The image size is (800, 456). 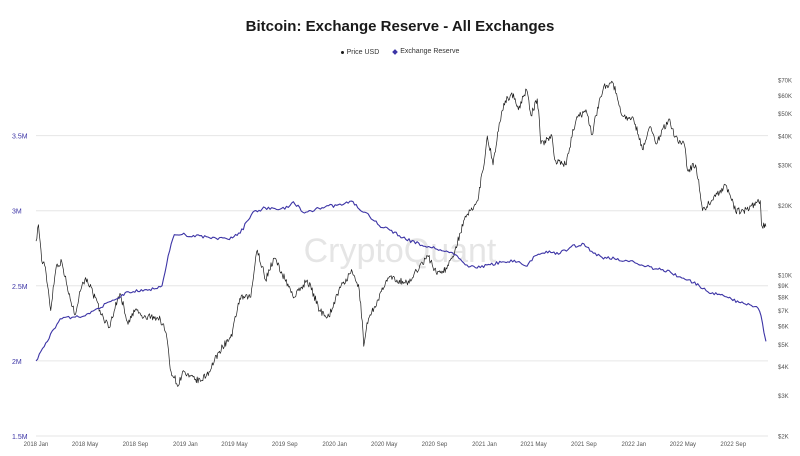 I want to click on x-tick-label: 2019 May, so click(x=234, y=445).